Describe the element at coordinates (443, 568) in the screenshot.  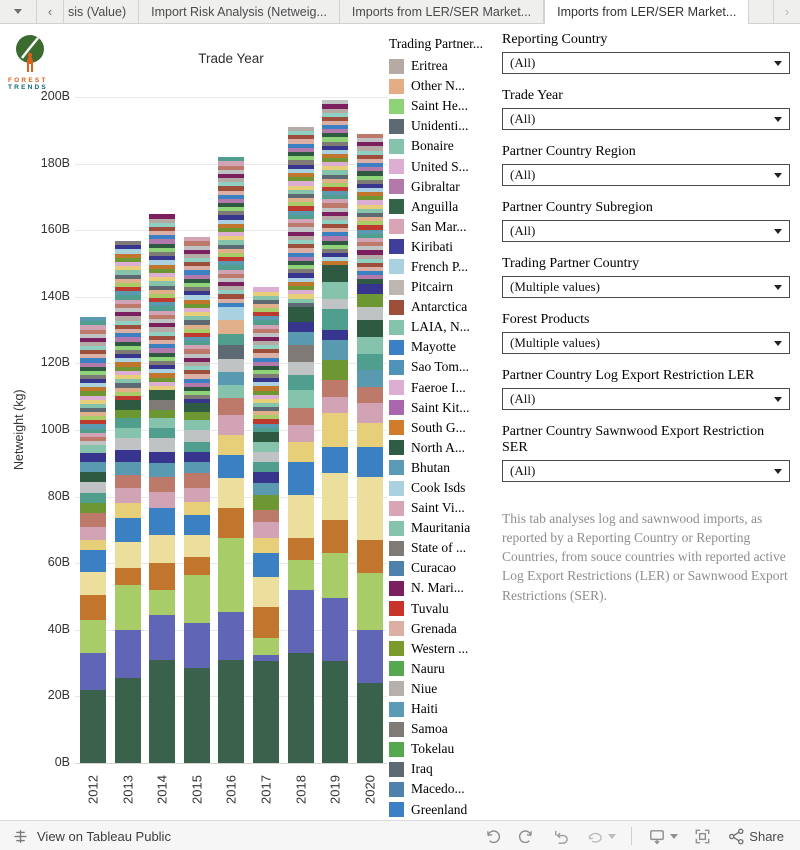
I see `legend-item: Curacao` at that location.